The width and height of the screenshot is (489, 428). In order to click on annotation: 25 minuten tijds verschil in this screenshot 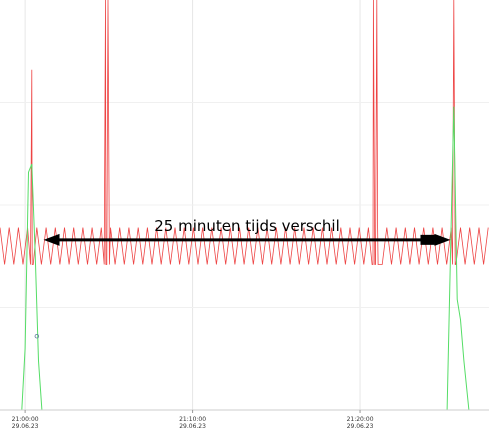, I will do `click(247, 231)`.